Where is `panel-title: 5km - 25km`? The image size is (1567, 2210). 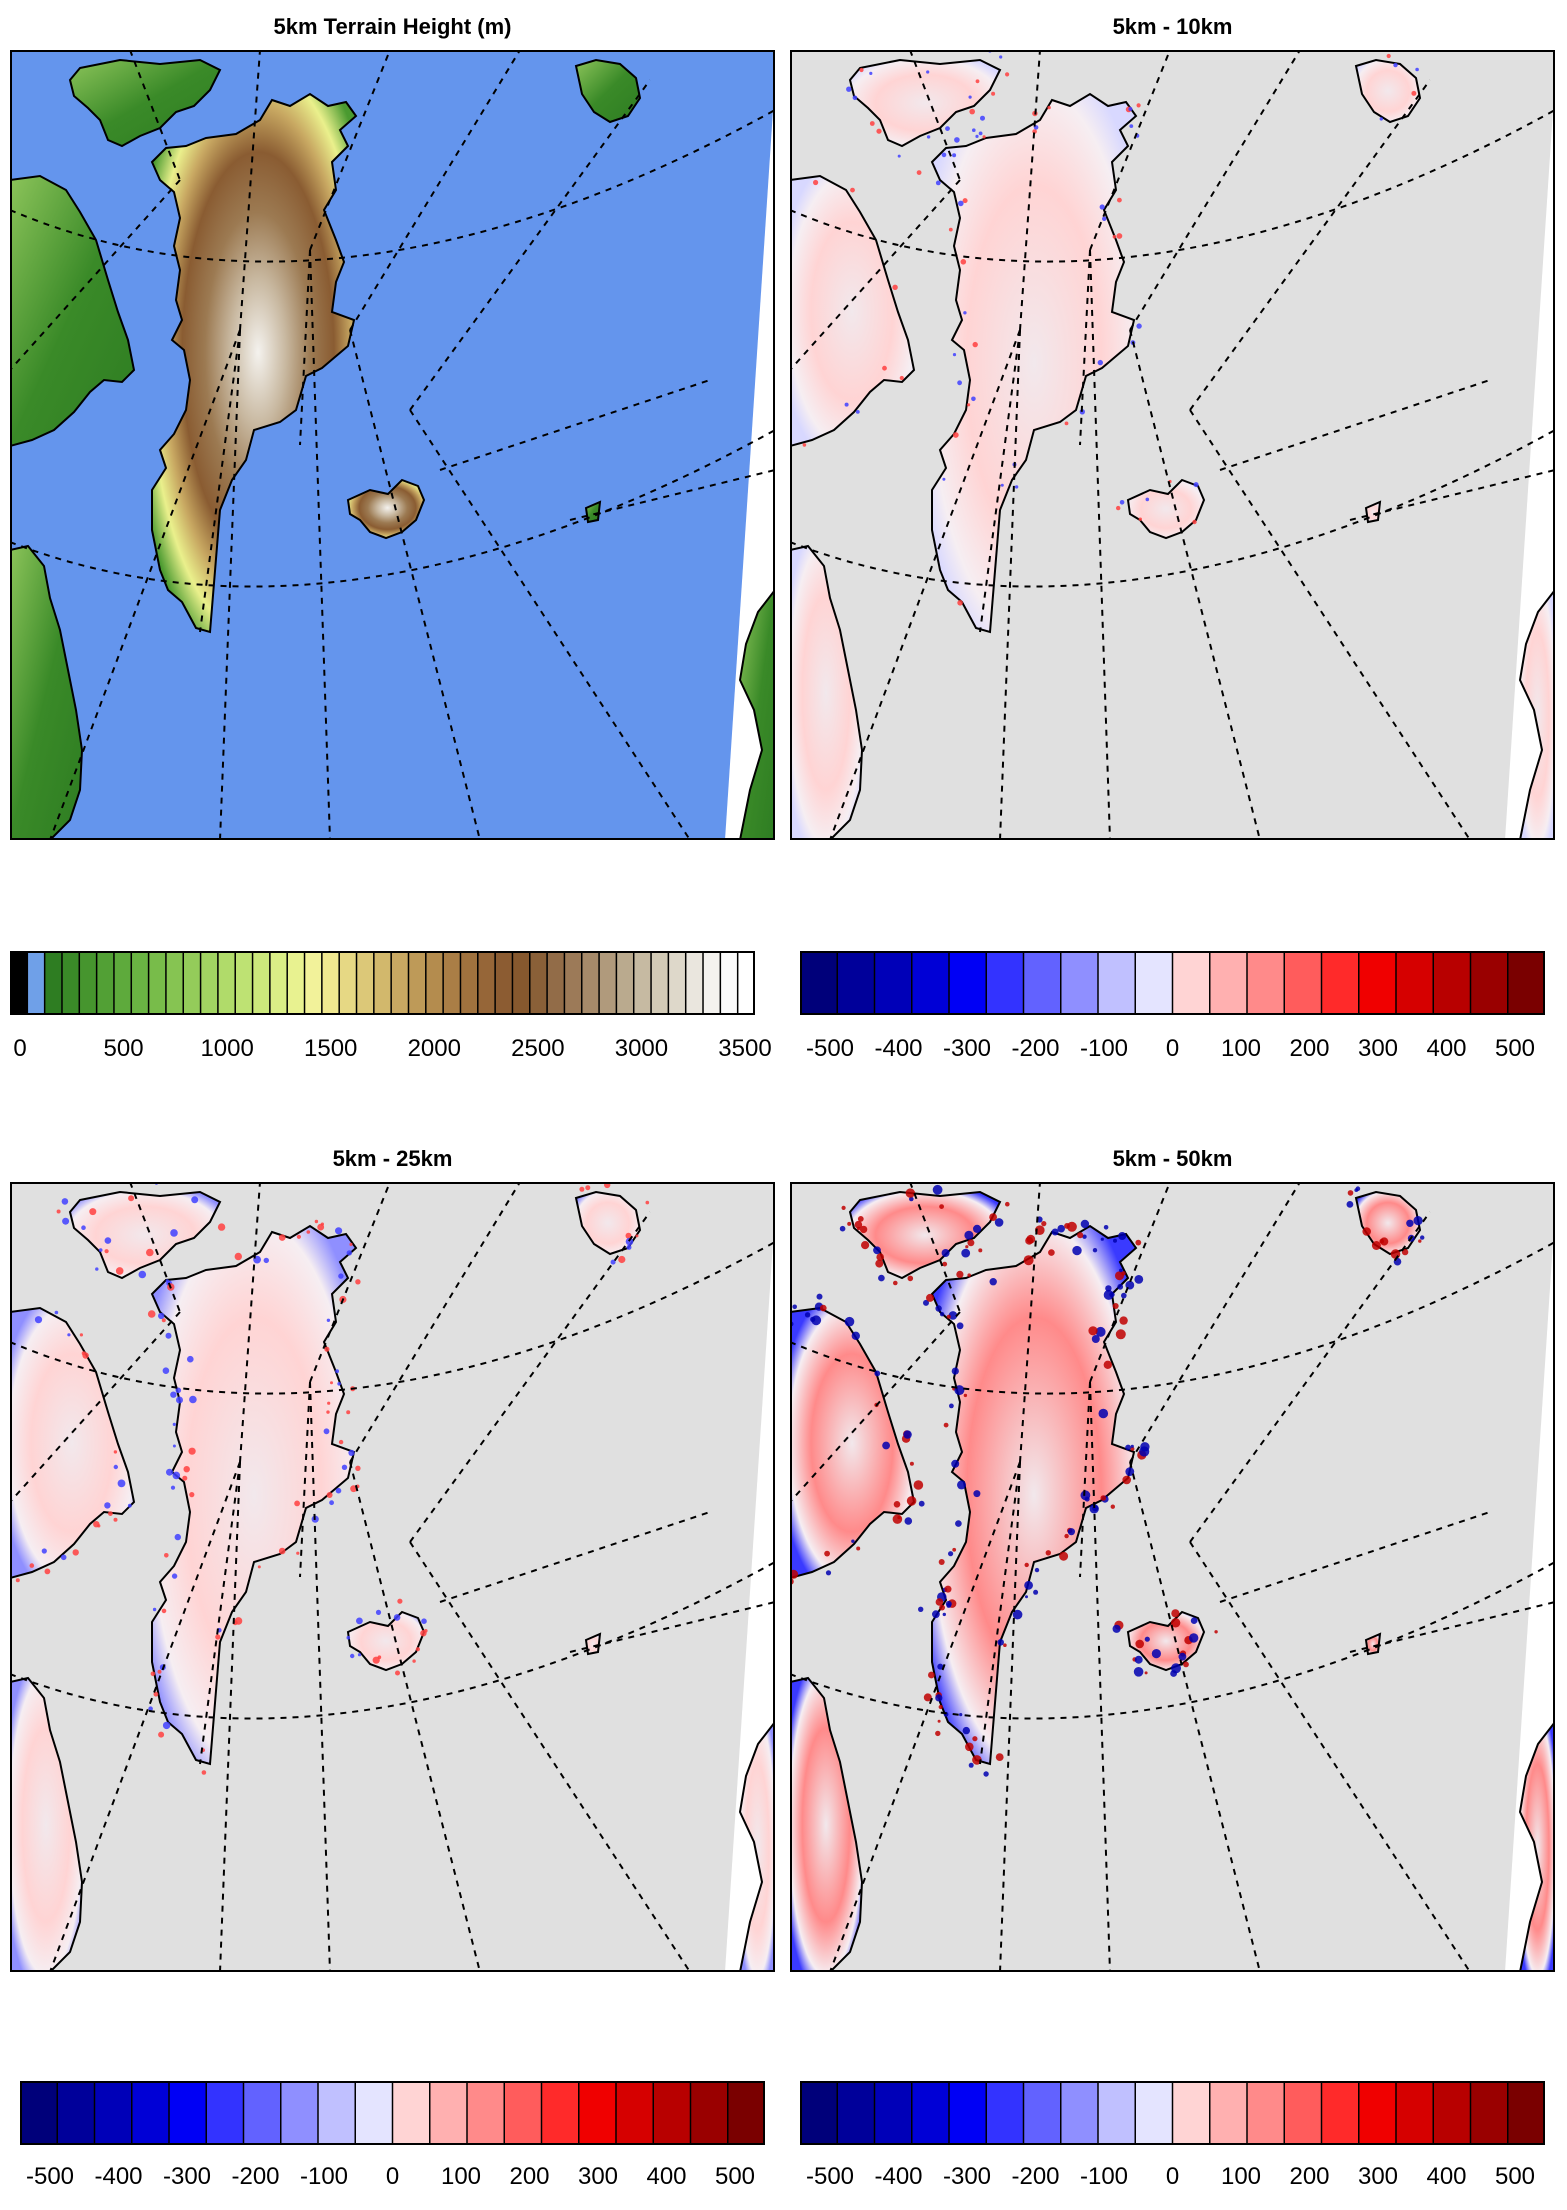
panel-title: 5km - 25km is located at coordinates (392, 1158).